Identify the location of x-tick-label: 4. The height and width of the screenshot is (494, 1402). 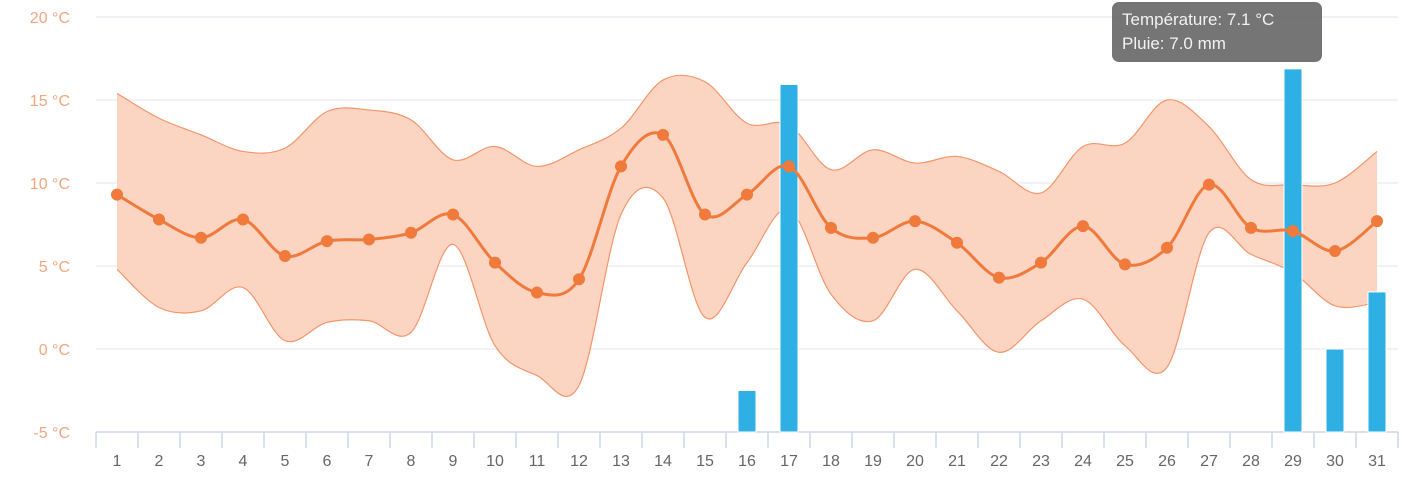
(243, 461).